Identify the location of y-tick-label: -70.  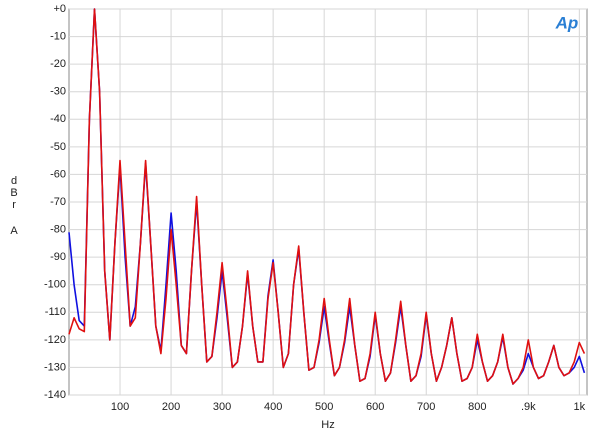
(58, 202).